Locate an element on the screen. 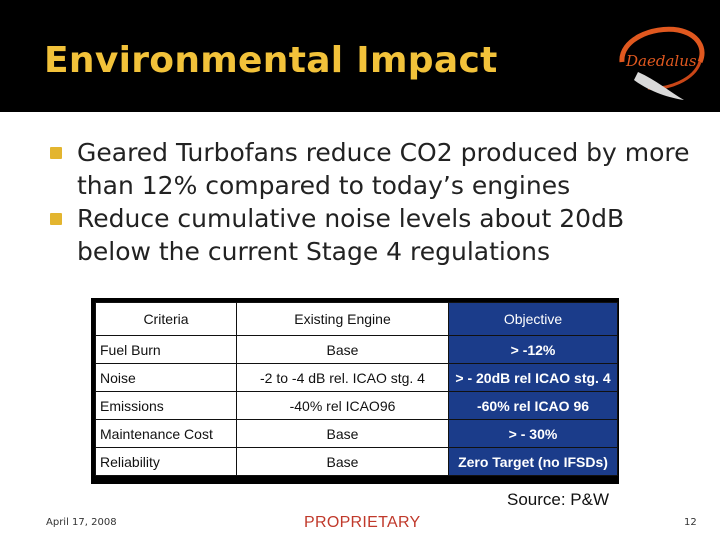 This screenshot has height=540, width=720. daedalus-logo-icon: Daedalus is located at coordinates (662, 63).